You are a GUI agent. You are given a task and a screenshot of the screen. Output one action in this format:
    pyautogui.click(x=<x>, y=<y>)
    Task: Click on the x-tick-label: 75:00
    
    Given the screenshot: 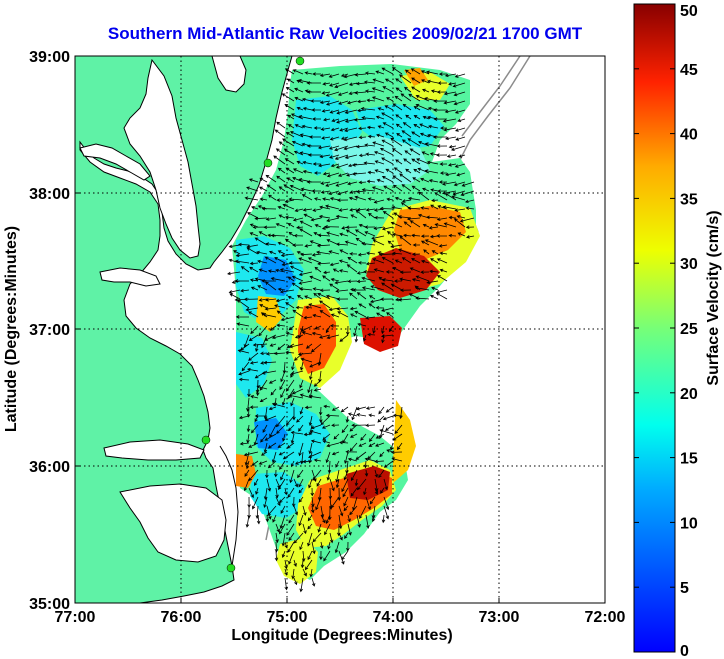 What is the action you would take?
    pyautogui.click(x=287, y=617)
    